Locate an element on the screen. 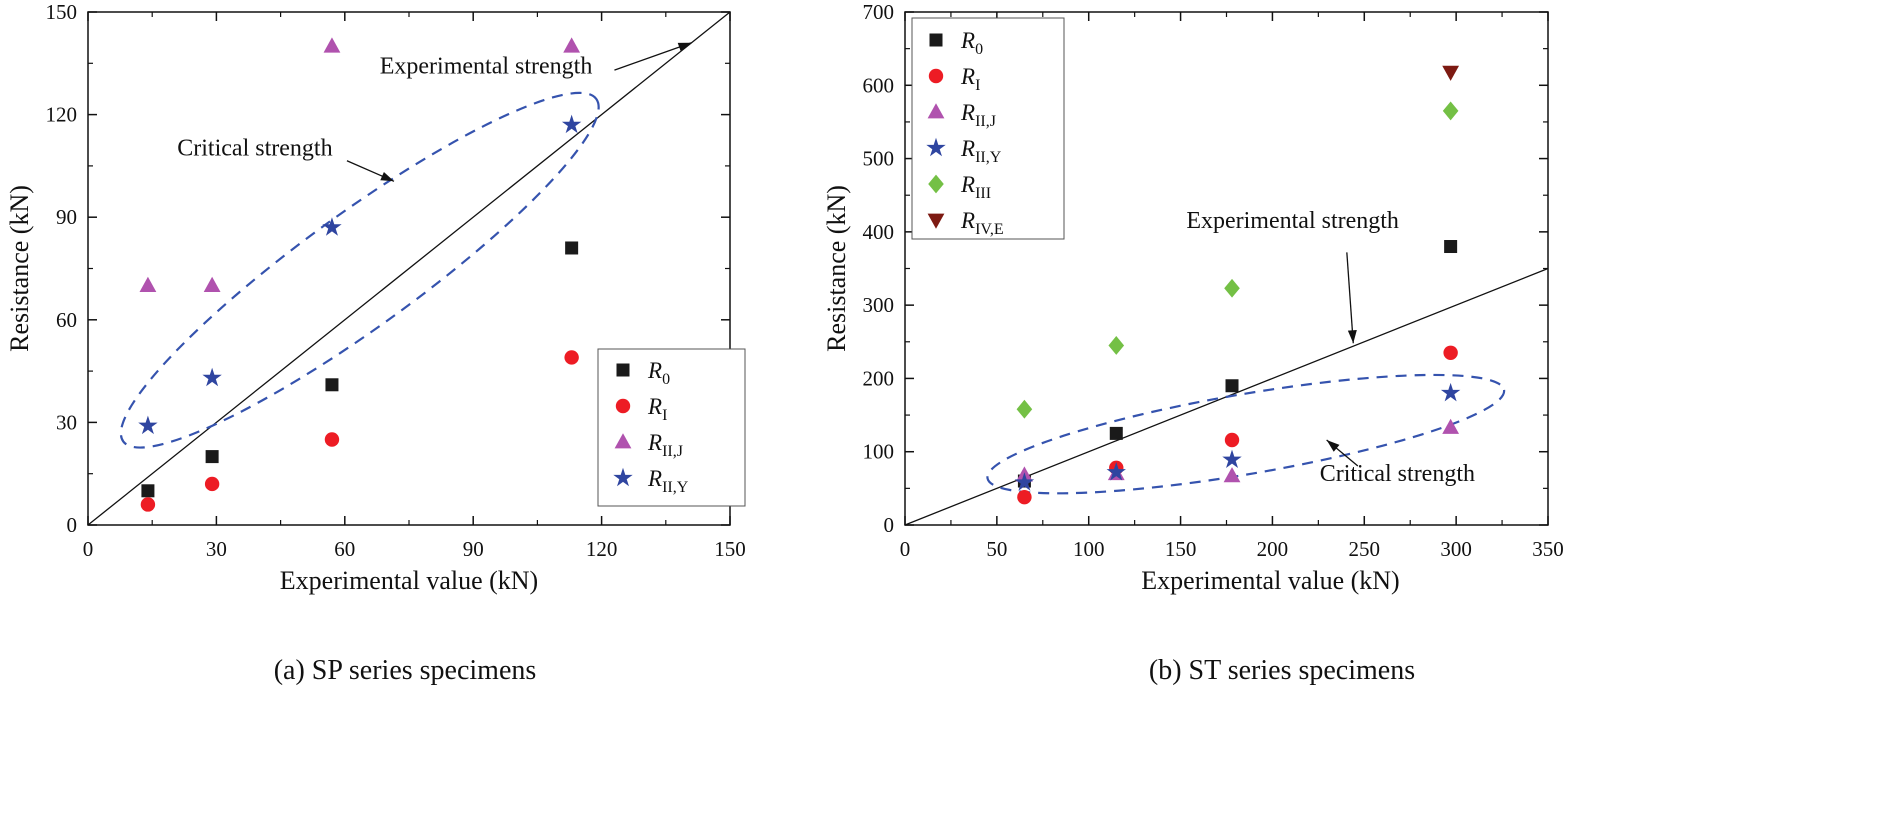  series-RI is located at coordinates (359, 431).